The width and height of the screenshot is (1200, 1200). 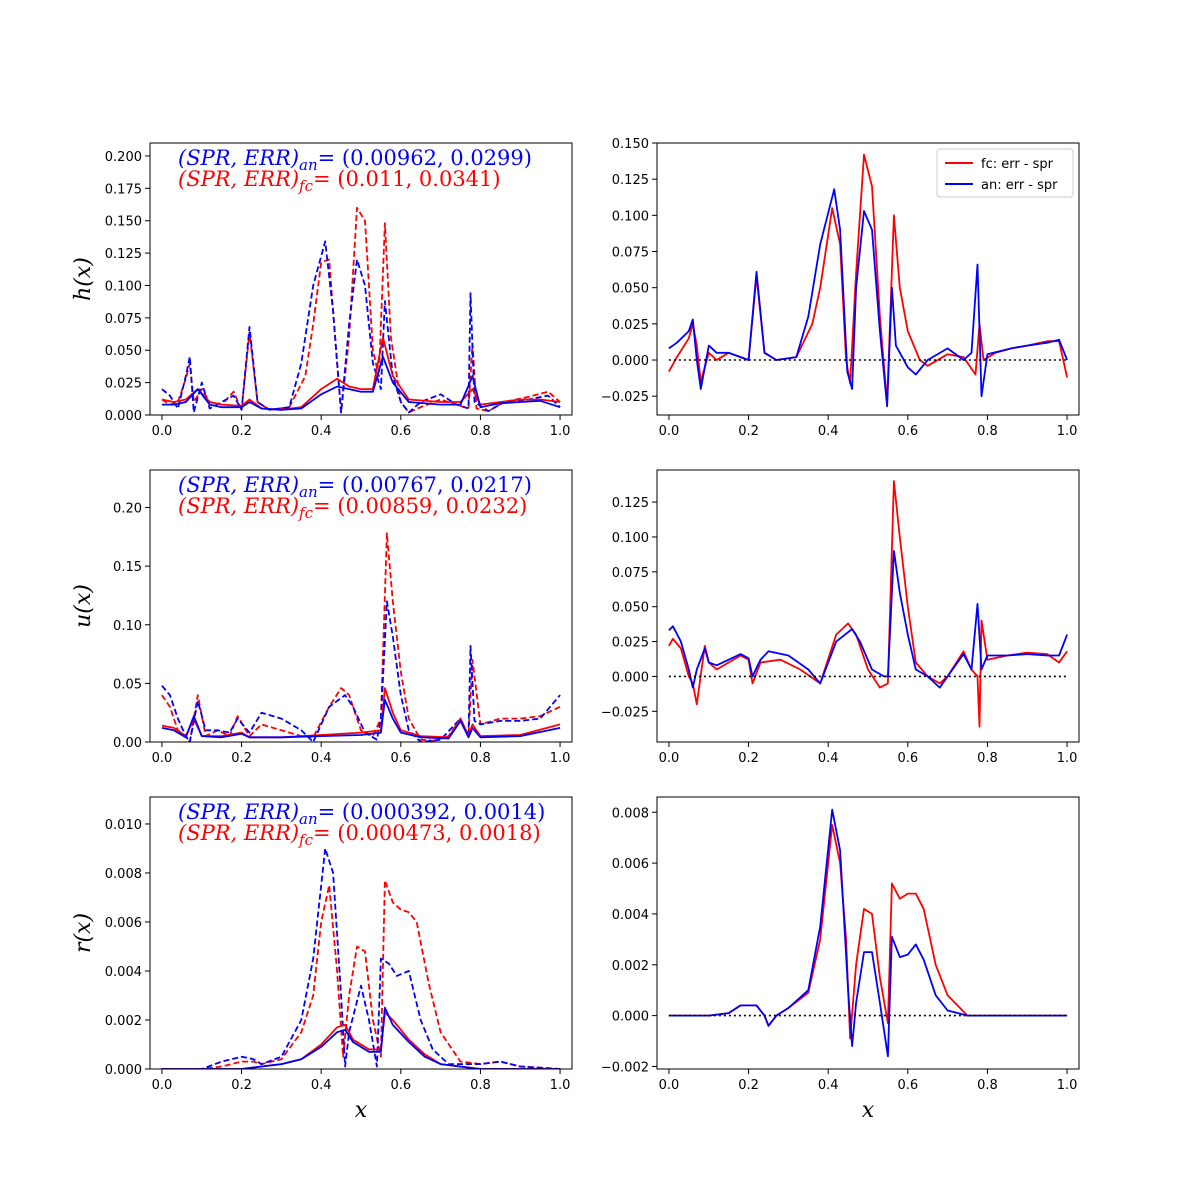 What do you see at coordinates (355, 160) in the screenshot?
I see `annotation-an: (SPR, ERR)an= (0.00962, 0.0299)` at bounding box center [355, 160].